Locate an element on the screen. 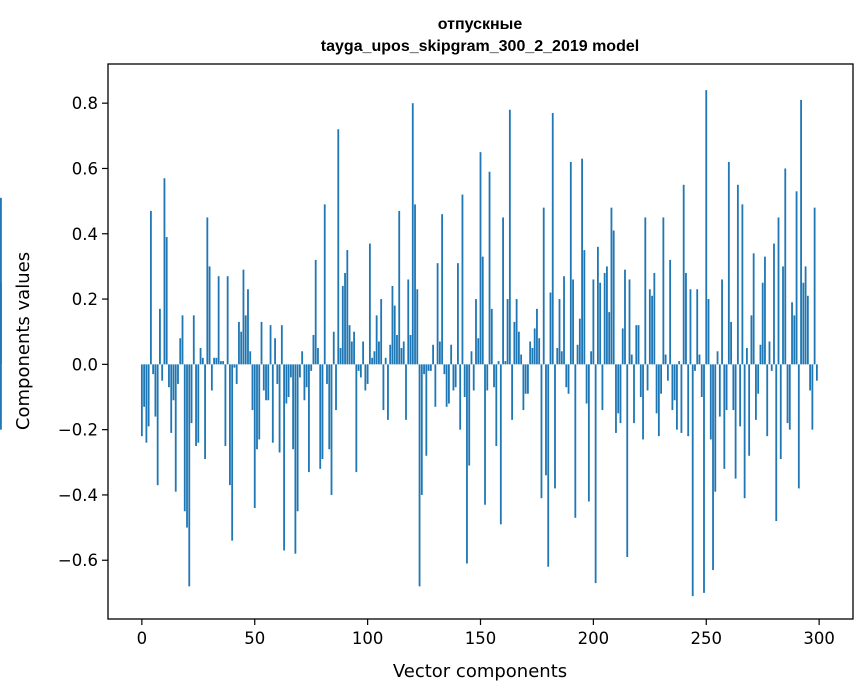 The height and width of the screenshot is (696, 867). y-tick-label: −0.4 is located at coordinates (78, 495).